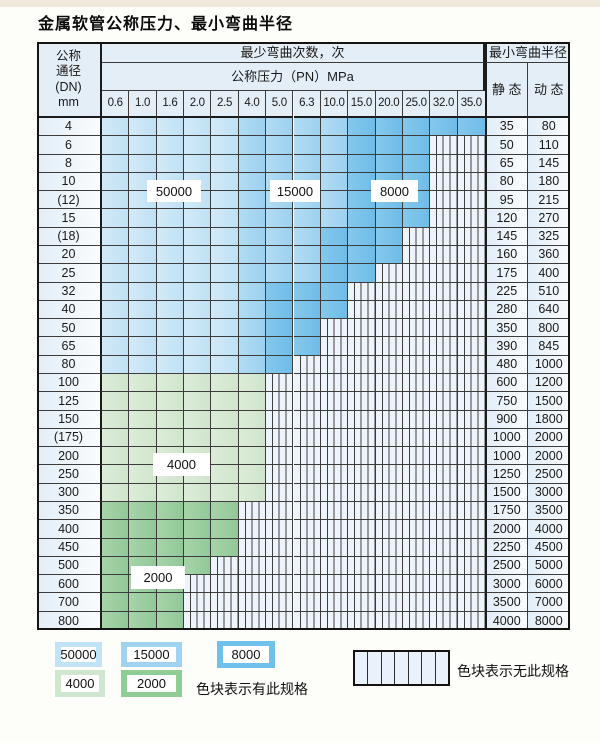  Describe the element at coordinates (69, 511) in the screenshot. I see `dn-cell: 350` at that location.